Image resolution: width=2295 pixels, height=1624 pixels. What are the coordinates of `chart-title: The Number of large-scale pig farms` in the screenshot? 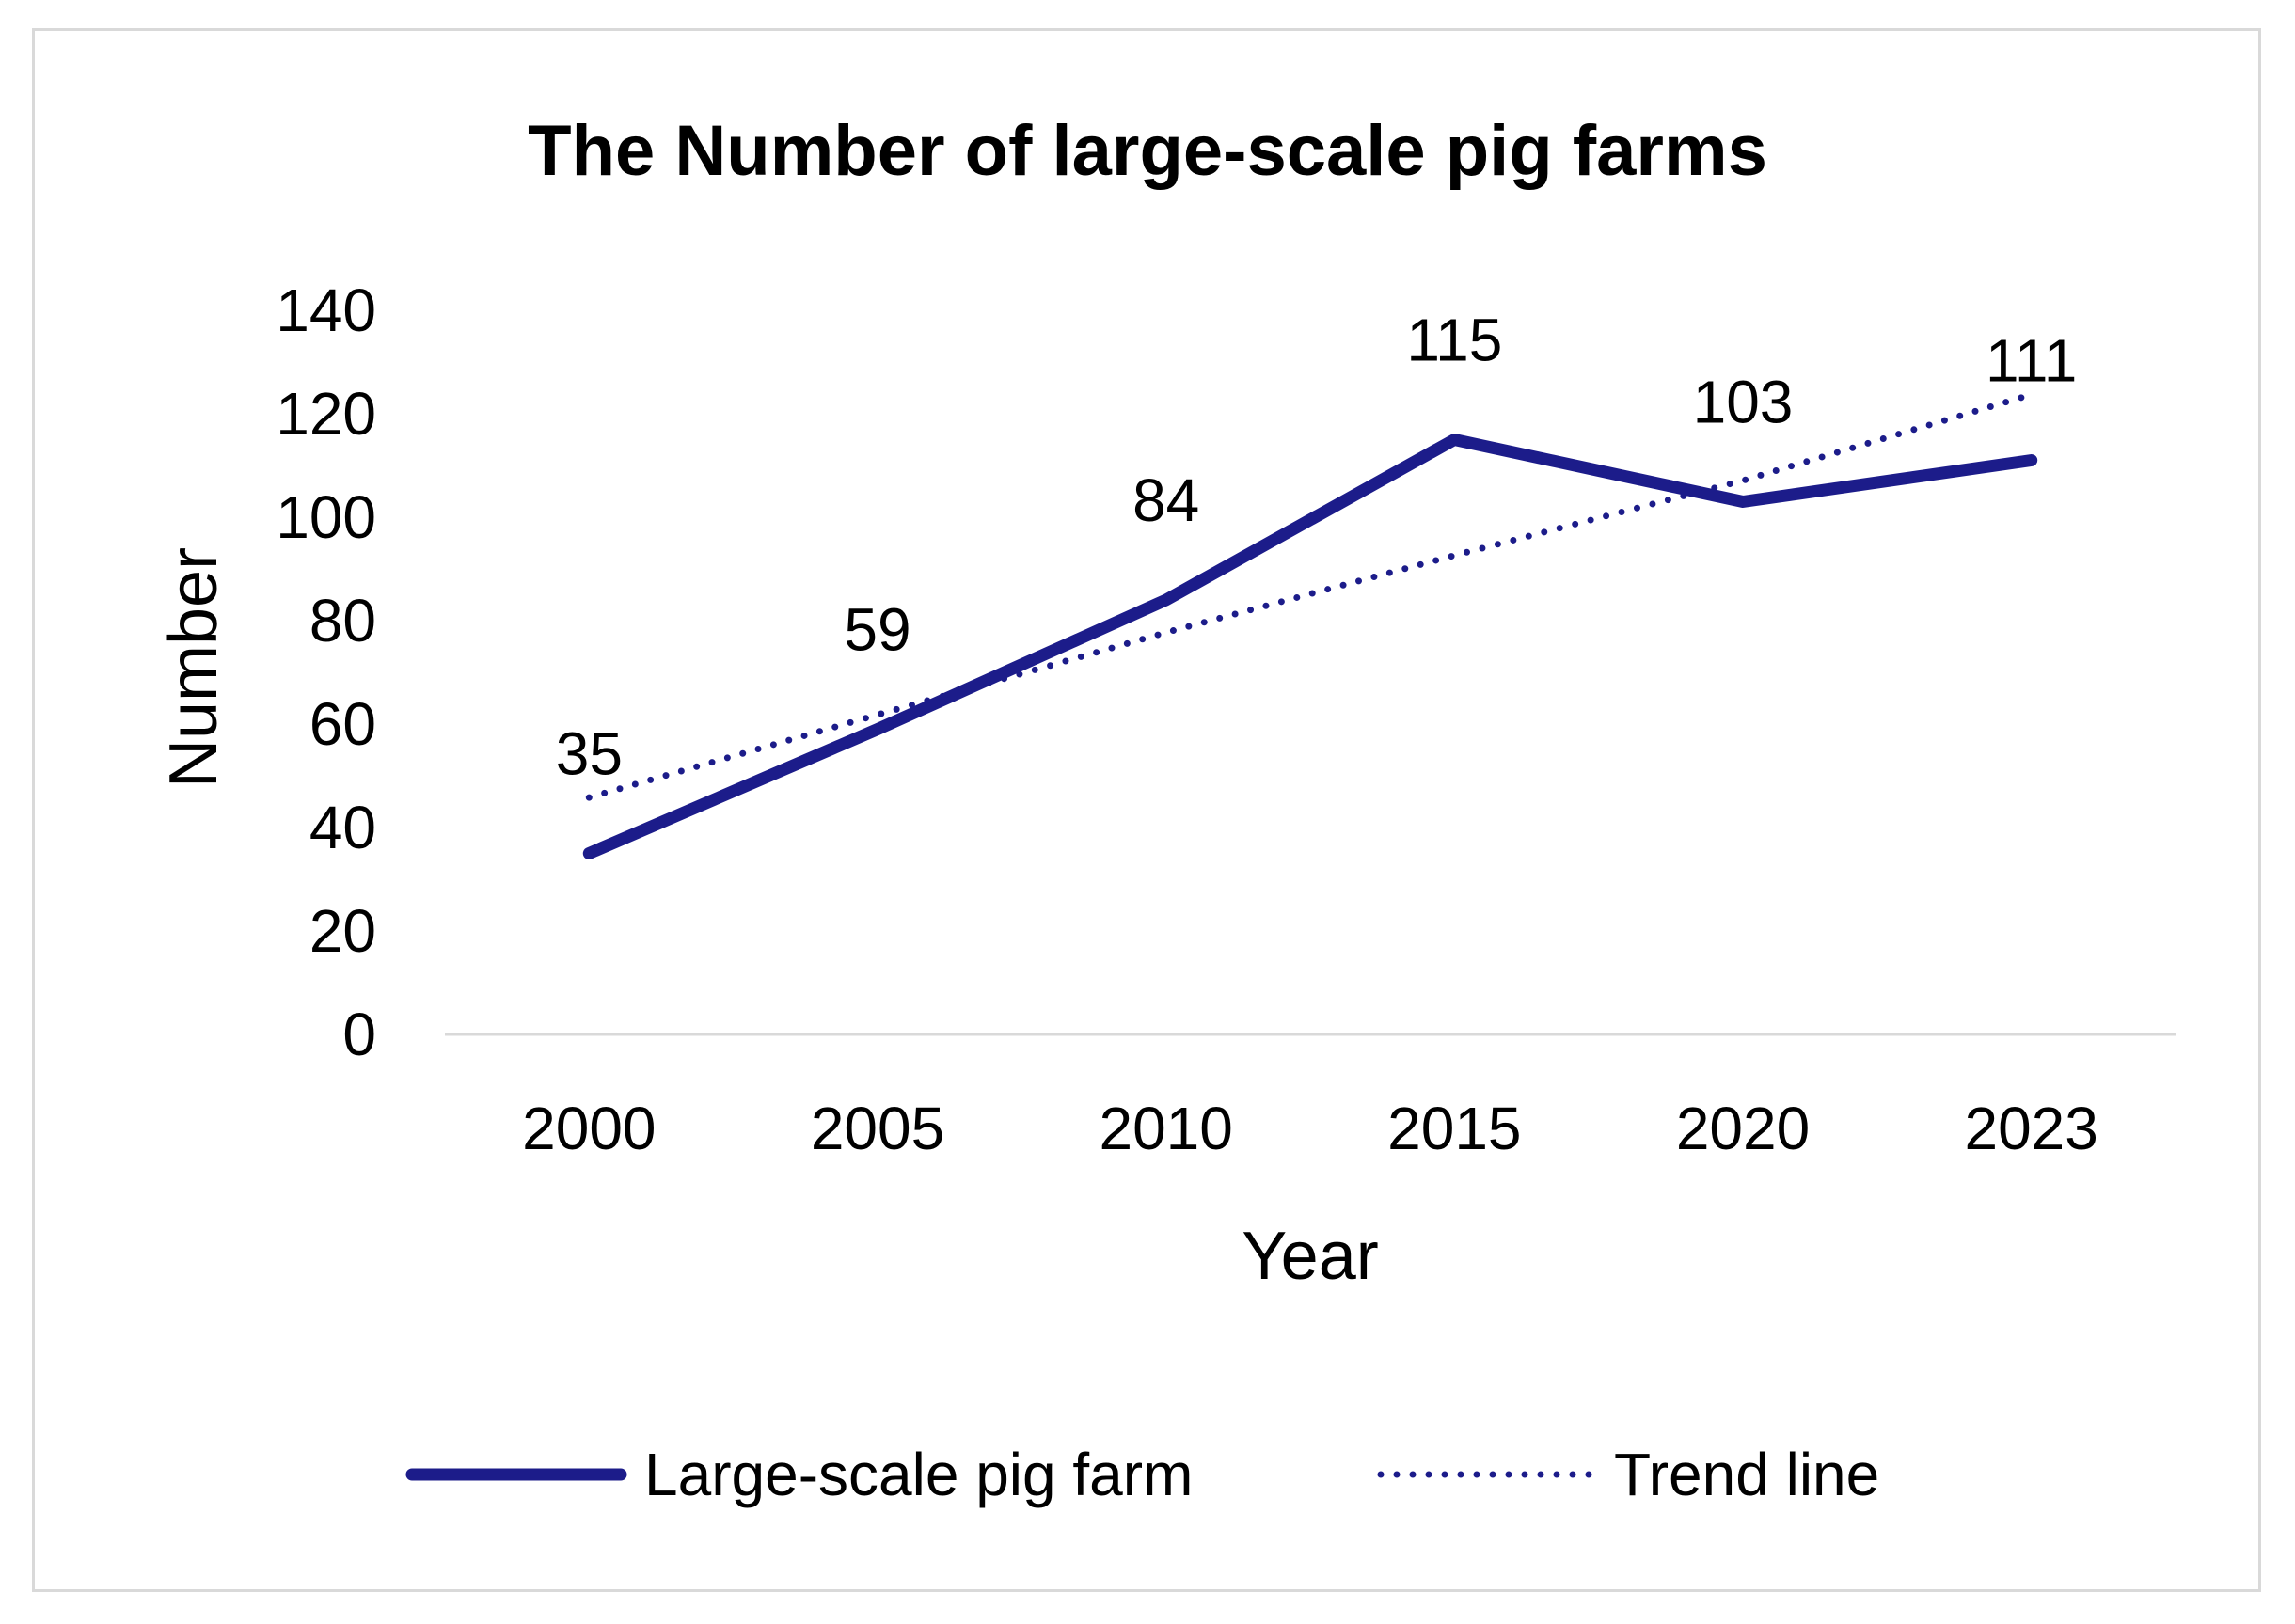 It's located at (1147, 151).